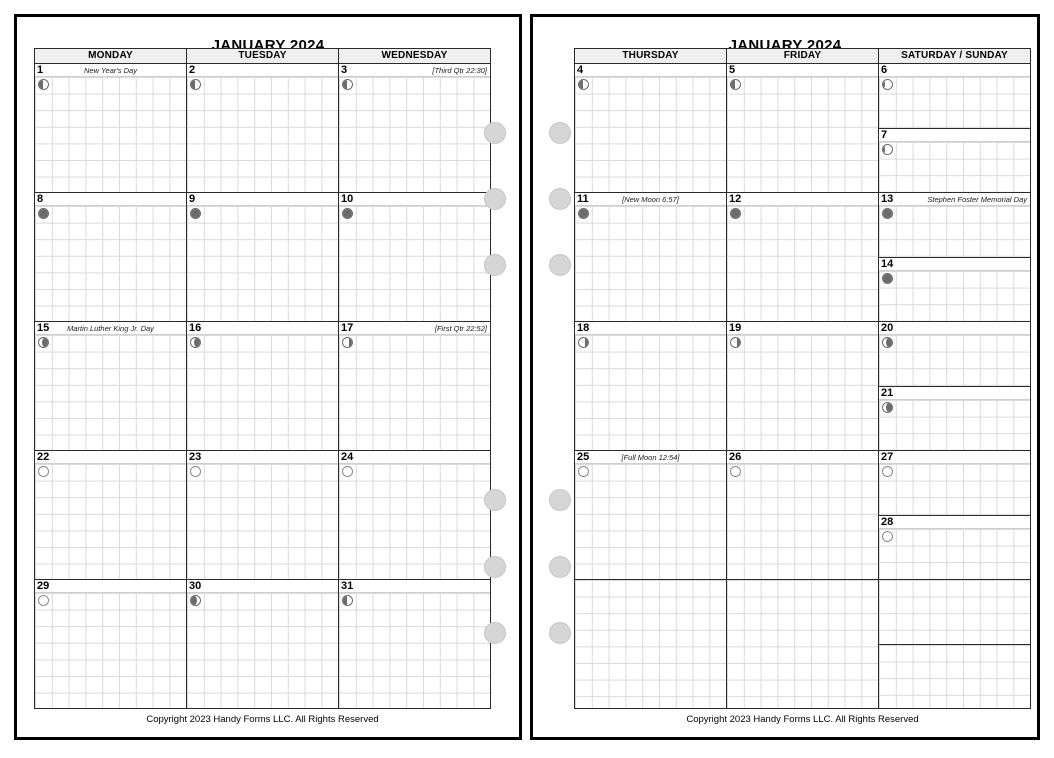  What do you see at coordinates (262, 457) in the screenshot?
I see `day-header: 23` at bounding box center [262, 457].